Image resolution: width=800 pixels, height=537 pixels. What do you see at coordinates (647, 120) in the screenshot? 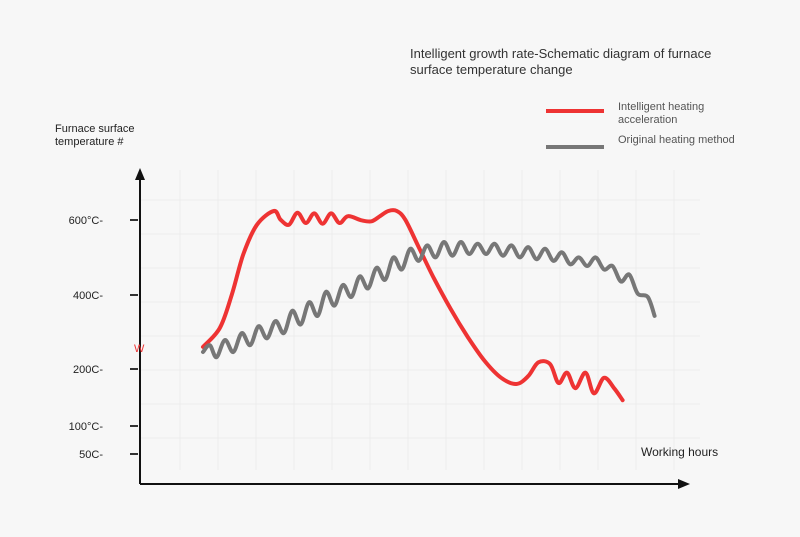
I see `legend-label-intelligent-line-2: acceleration` at bounding box center [647, 120].